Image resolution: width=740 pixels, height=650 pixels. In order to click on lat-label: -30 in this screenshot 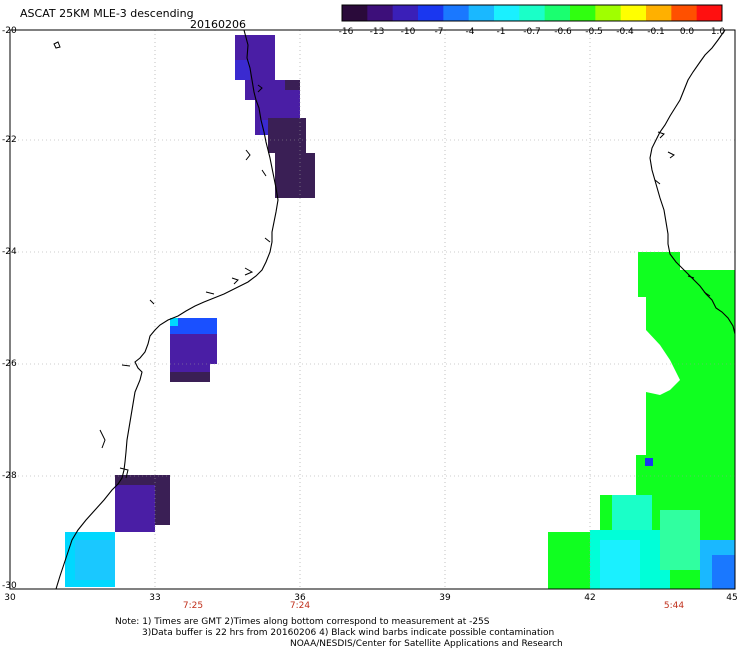, I will do `click(9, 586)`.